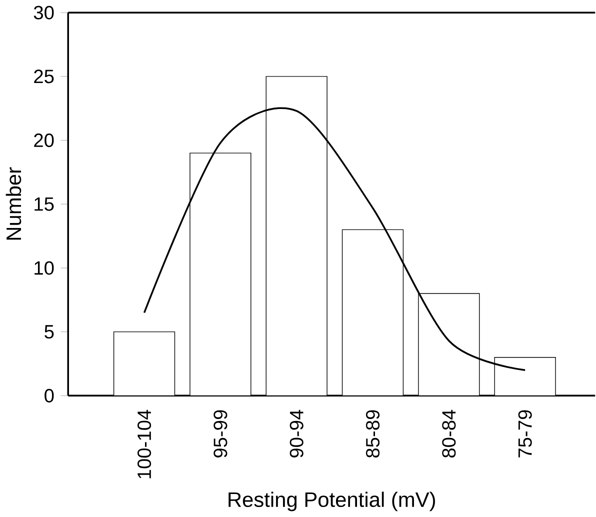 The height and width of the screenshot is (517, 596). I want to click on y-axis-title: Number, so click(14, 203).